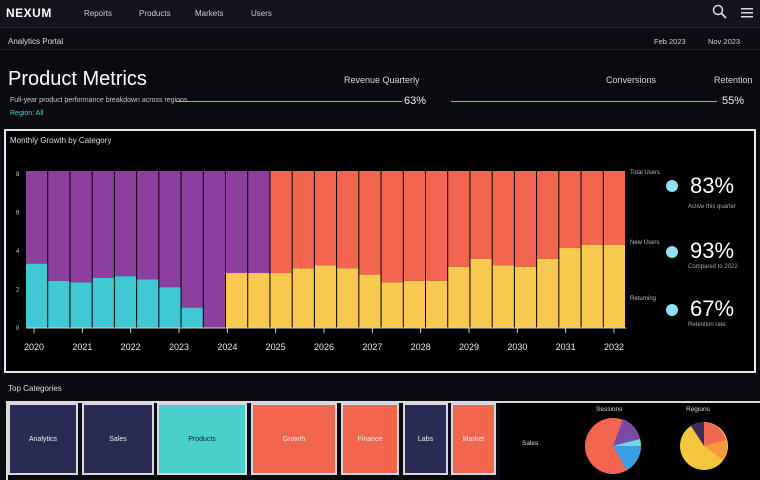 Image resolution: width=760 pixels, height=480 pixels. I want to click on sessions-pie-chart, so click(613, 446).